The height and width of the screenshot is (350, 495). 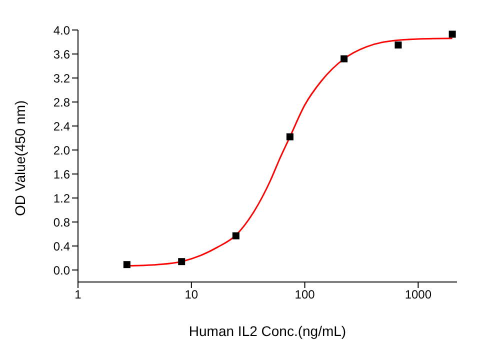 I want to click on x-tick-label: 1000, so click(x=418, y=295).